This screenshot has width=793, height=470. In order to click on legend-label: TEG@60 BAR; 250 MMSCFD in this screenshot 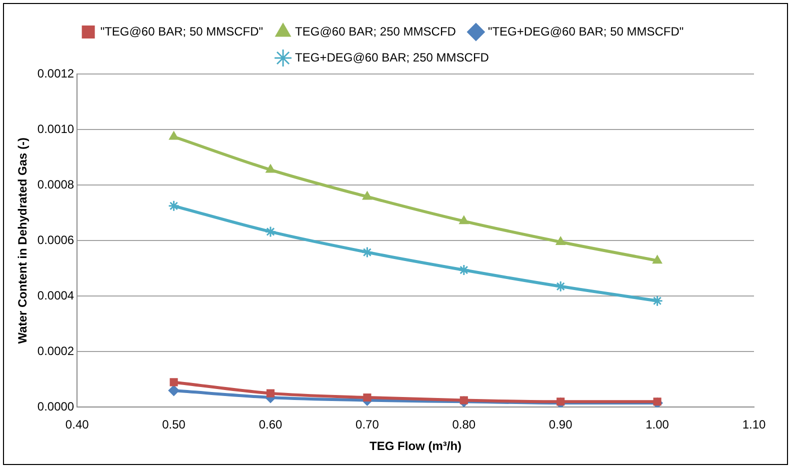, I will do `click(375, 31)`.